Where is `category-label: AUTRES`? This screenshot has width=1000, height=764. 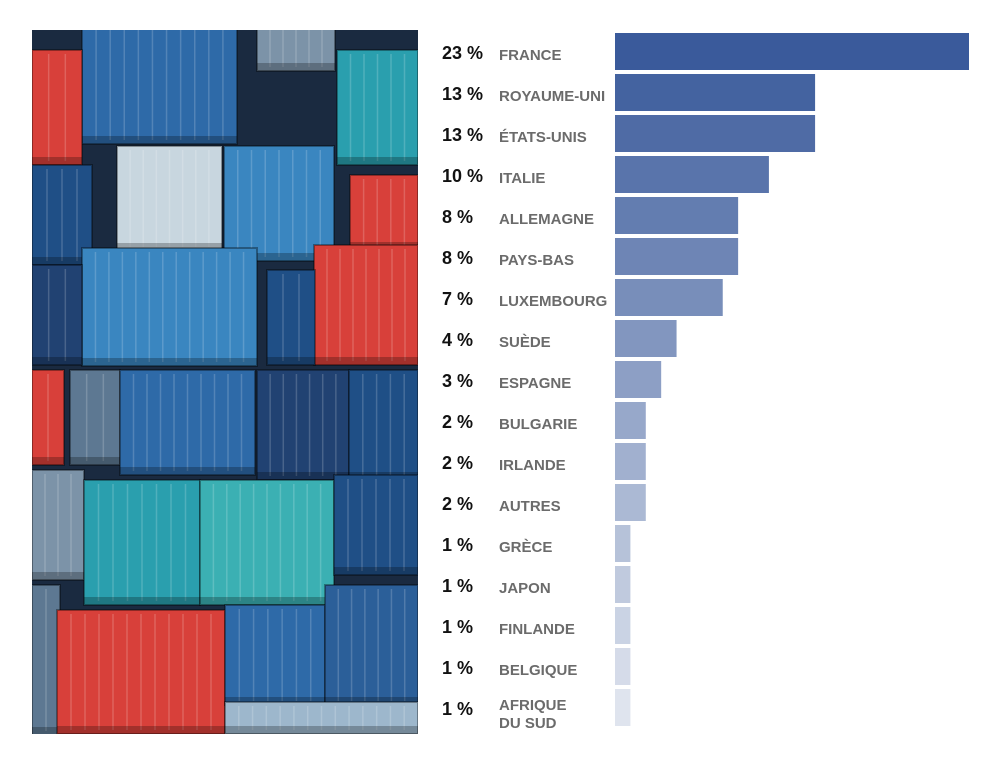 category-label: AUTRES is located at coordinates (530, 506).